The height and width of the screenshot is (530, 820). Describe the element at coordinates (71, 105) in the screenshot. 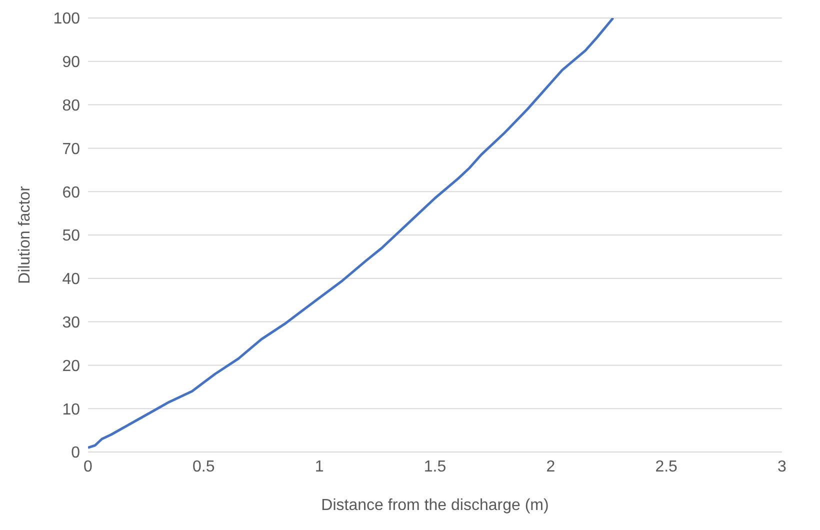

I see `y-tick-label: 80` at that location.